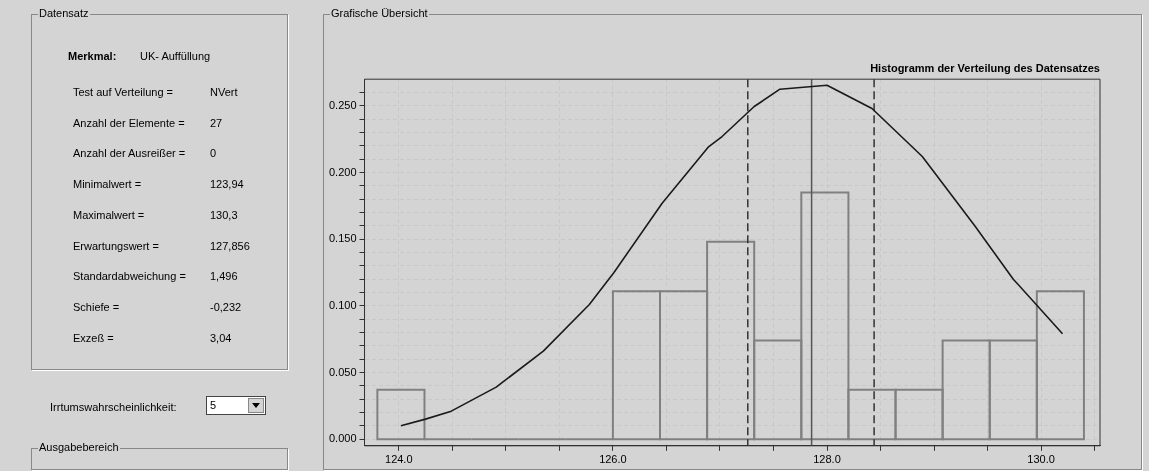 The height and width of the screenshot is (471, 1149). Describe the element at coordinates (123, 92) in the screenshot. I see `text: Test auf Verteilung =` at that location.